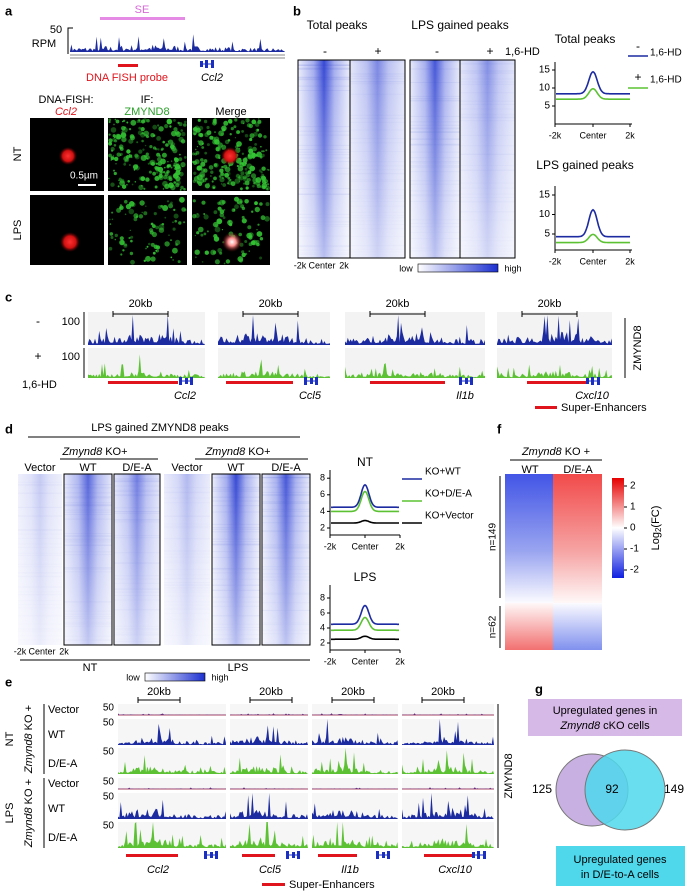 This screenshot has height=891, width=685. What do you see at coordinates (152, 855) in the screenshot?
I see `super-enhancer` at bounding box center [152, 855].